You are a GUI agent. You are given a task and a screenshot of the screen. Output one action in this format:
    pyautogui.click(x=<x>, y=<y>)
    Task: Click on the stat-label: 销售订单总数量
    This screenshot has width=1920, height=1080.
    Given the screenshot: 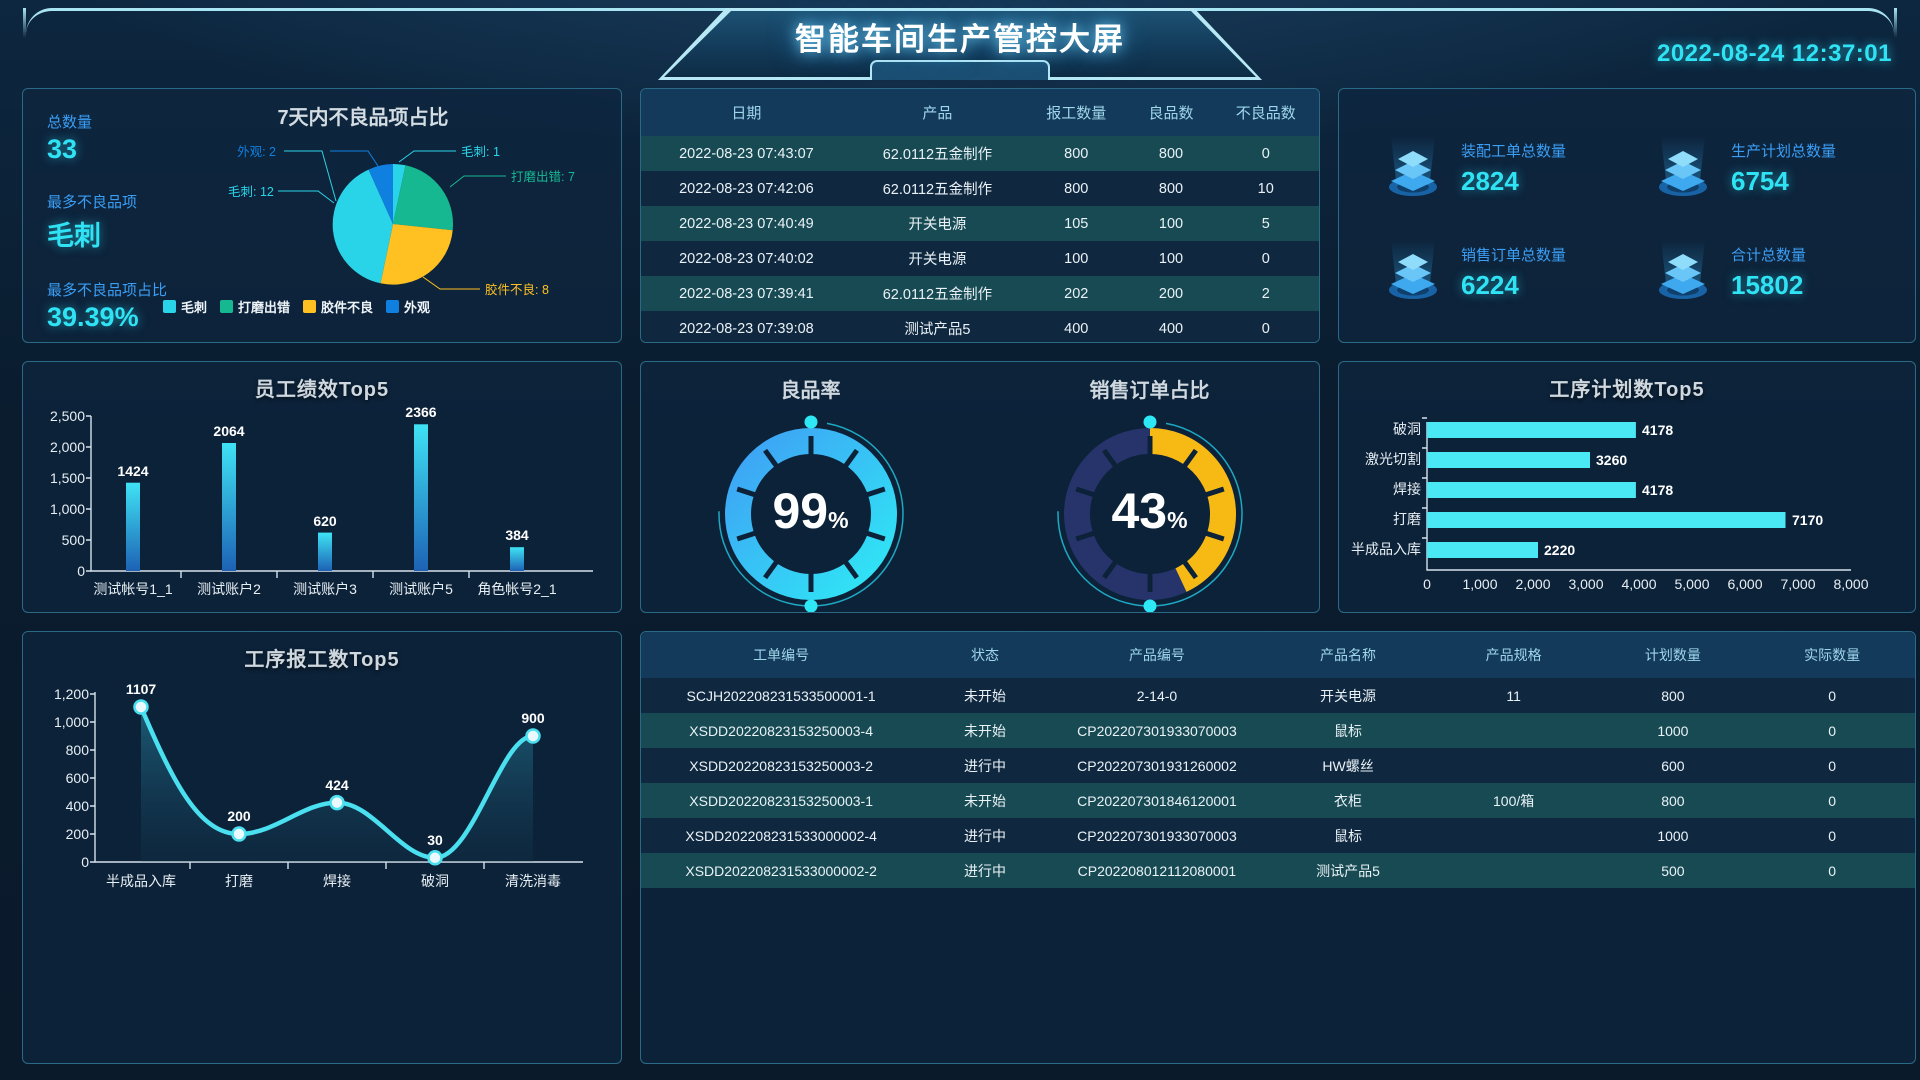 What is the action you would take?
    pyautogui.click(x=1514, y=255)
    